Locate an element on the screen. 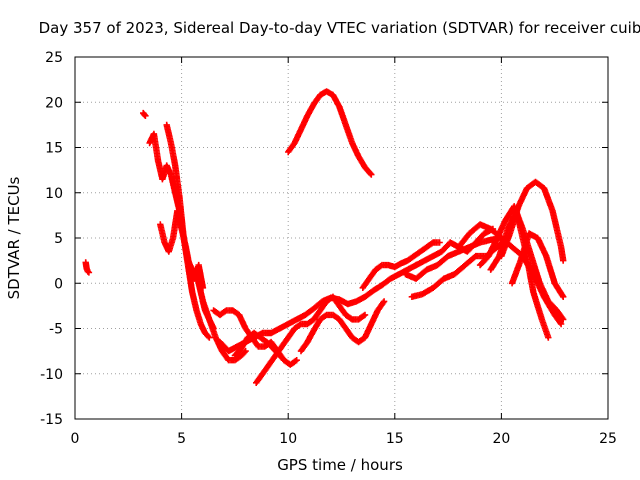  x-tick-label: 25 is located at coordinates (608, 439).